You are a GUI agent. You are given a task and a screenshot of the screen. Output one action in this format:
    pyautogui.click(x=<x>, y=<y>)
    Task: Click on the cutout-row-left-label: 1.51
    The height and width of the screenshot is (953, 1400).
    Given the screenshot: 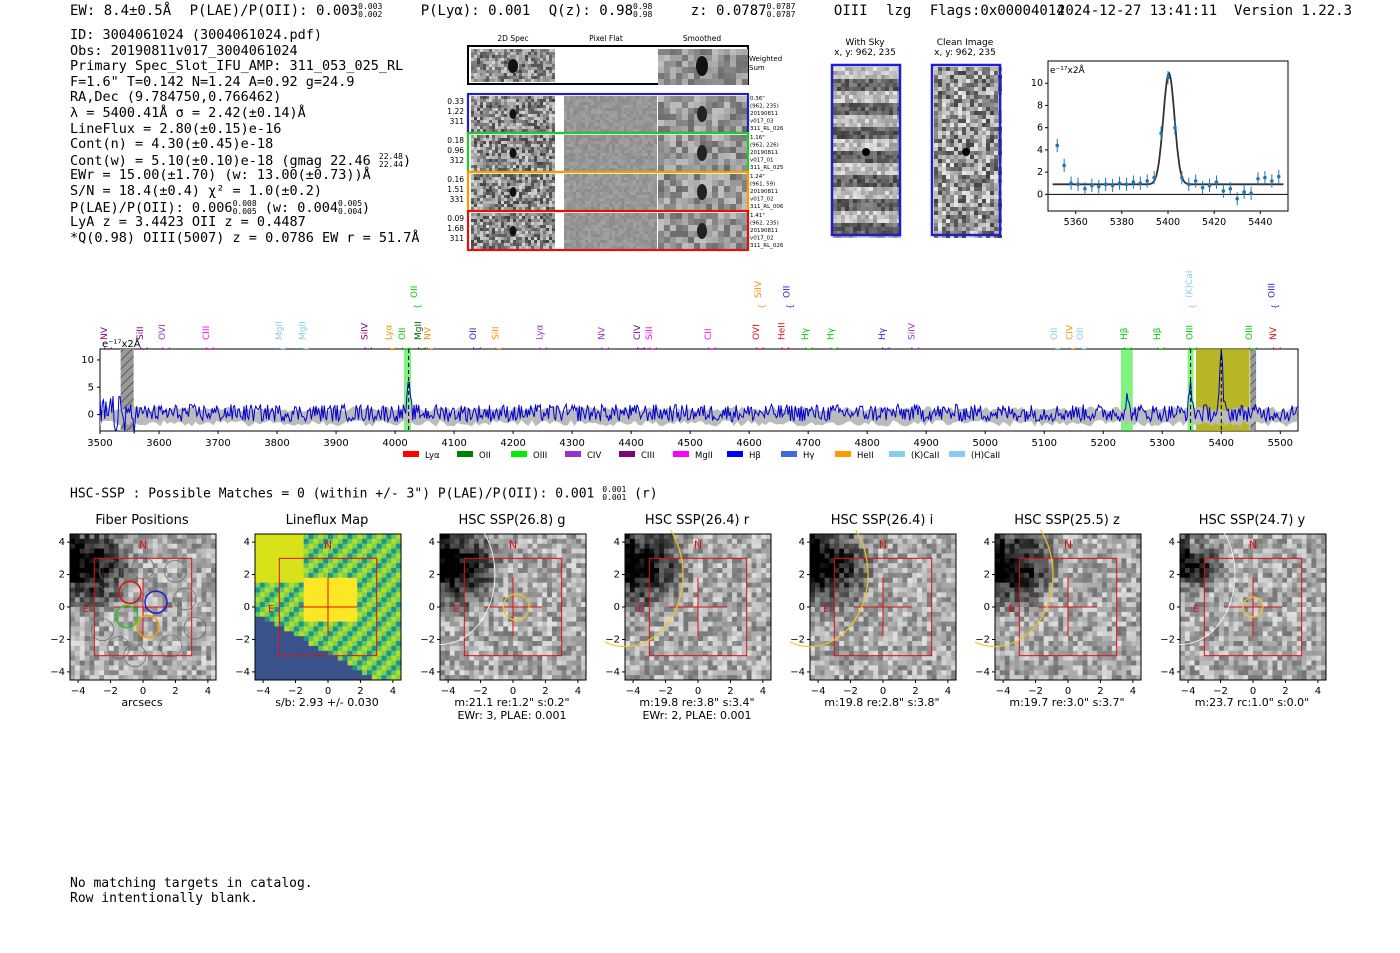 What is the action you would take?
    pyautogui.click(x=455, y=189)
    